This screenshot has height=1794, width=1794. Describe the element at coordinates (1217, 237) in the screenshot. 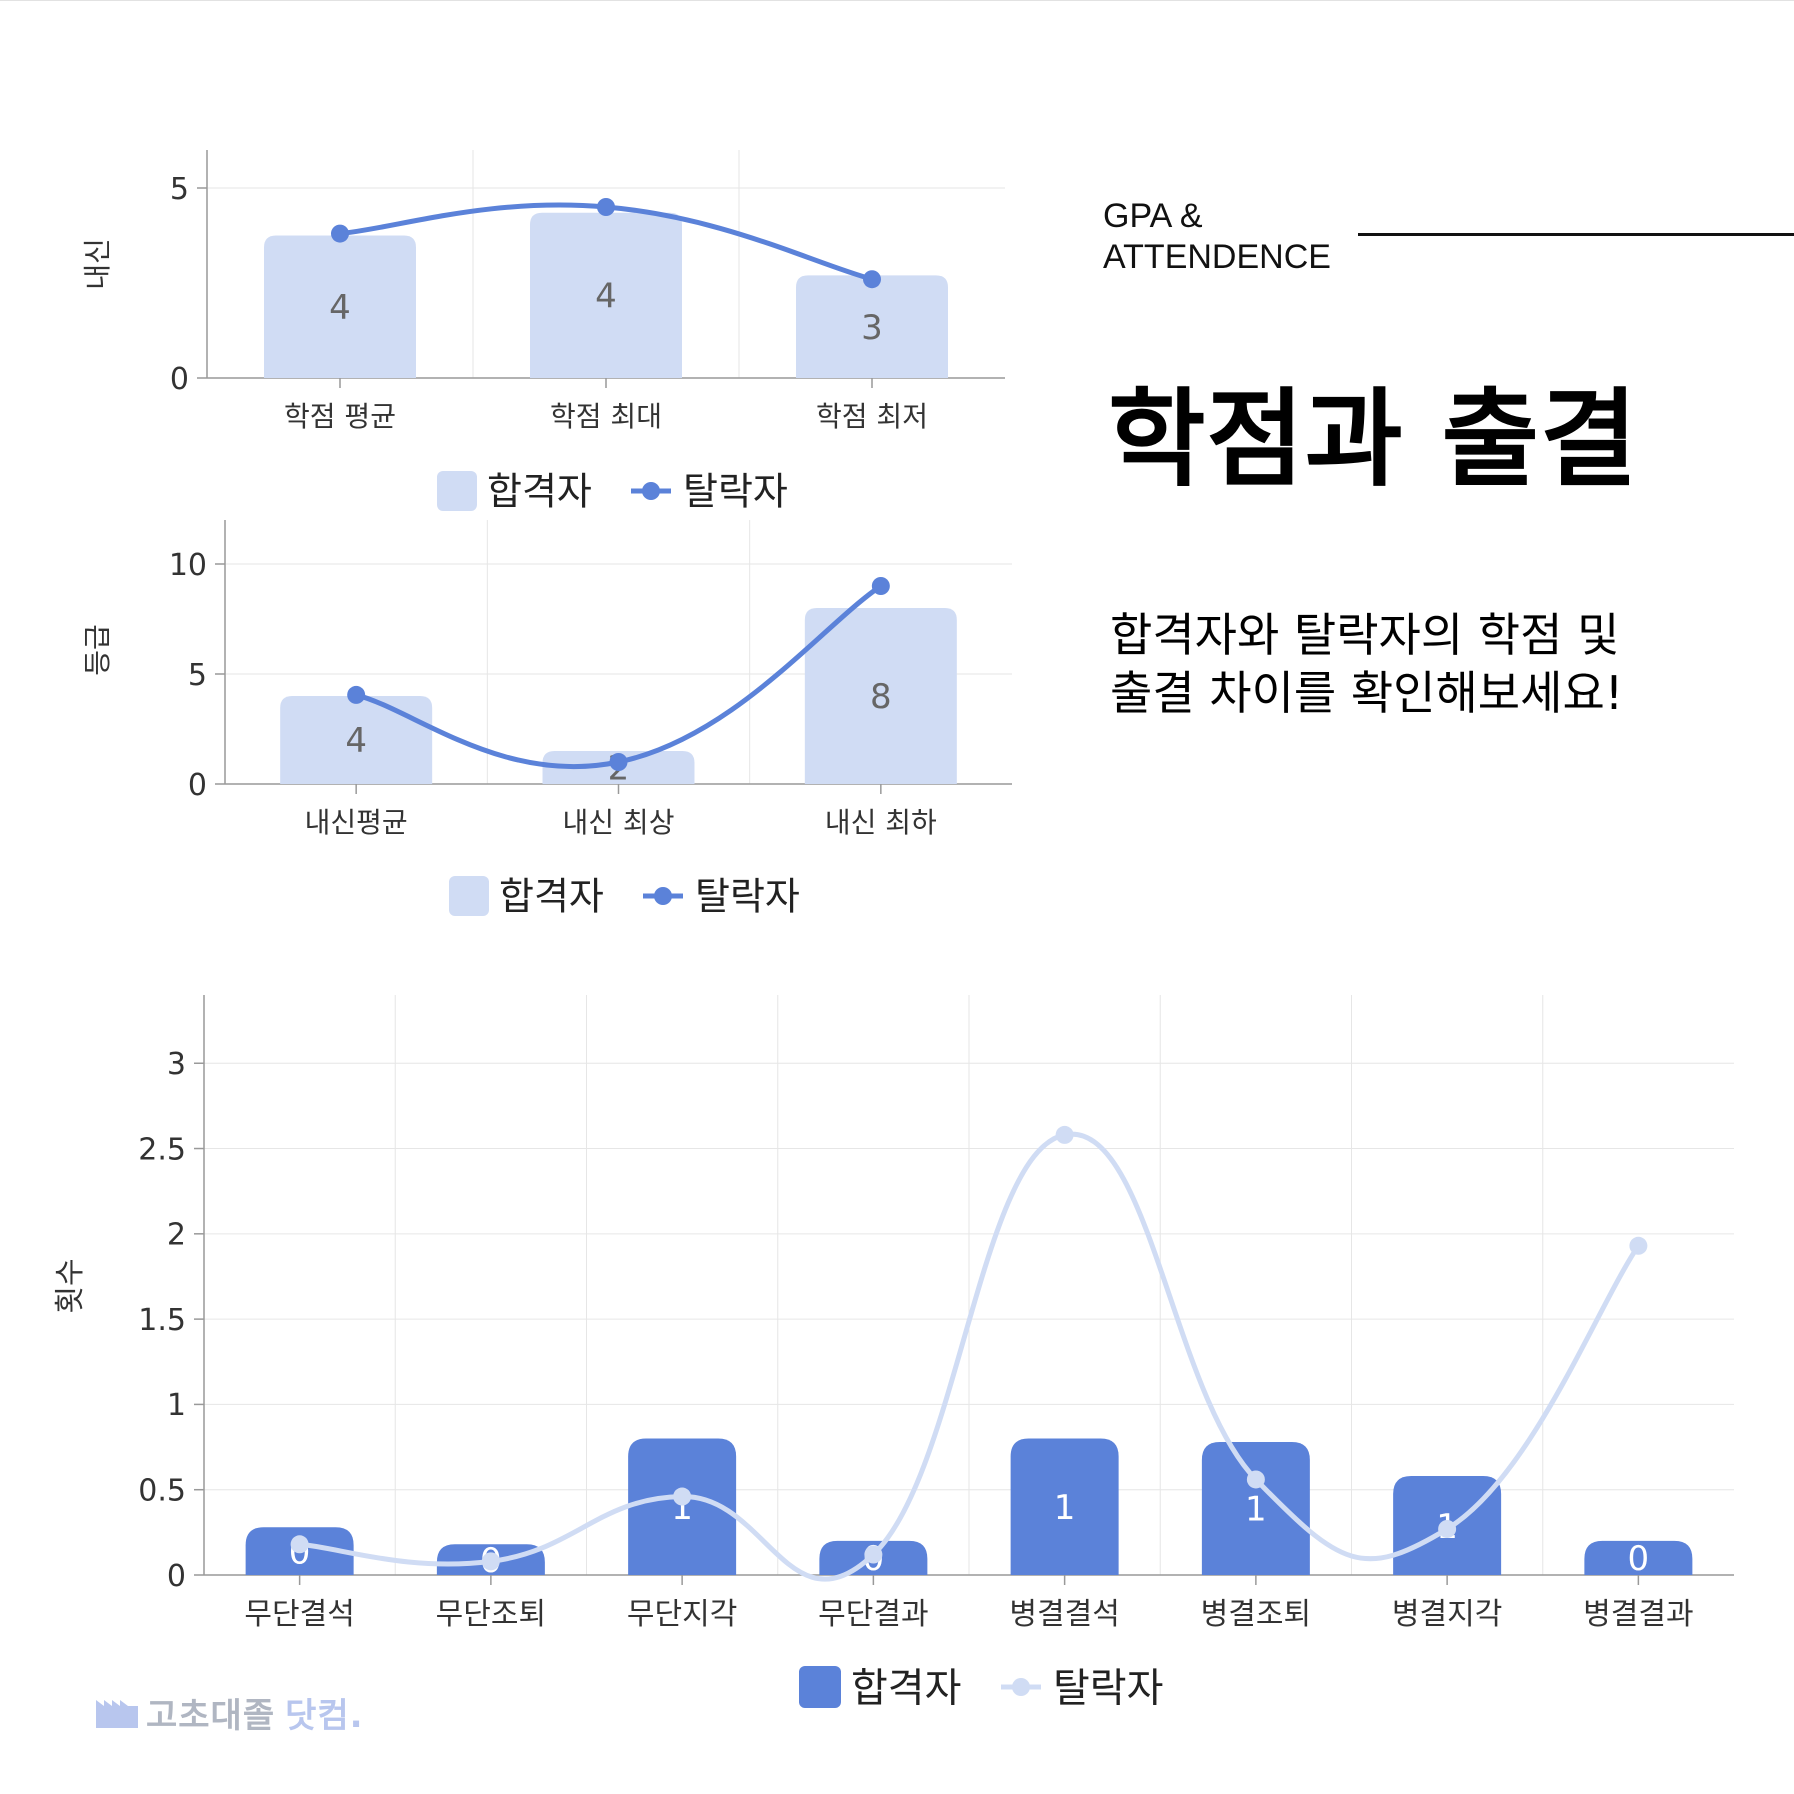

I see `eyebrow-label: GPA & ATTENDENCE` at that location.